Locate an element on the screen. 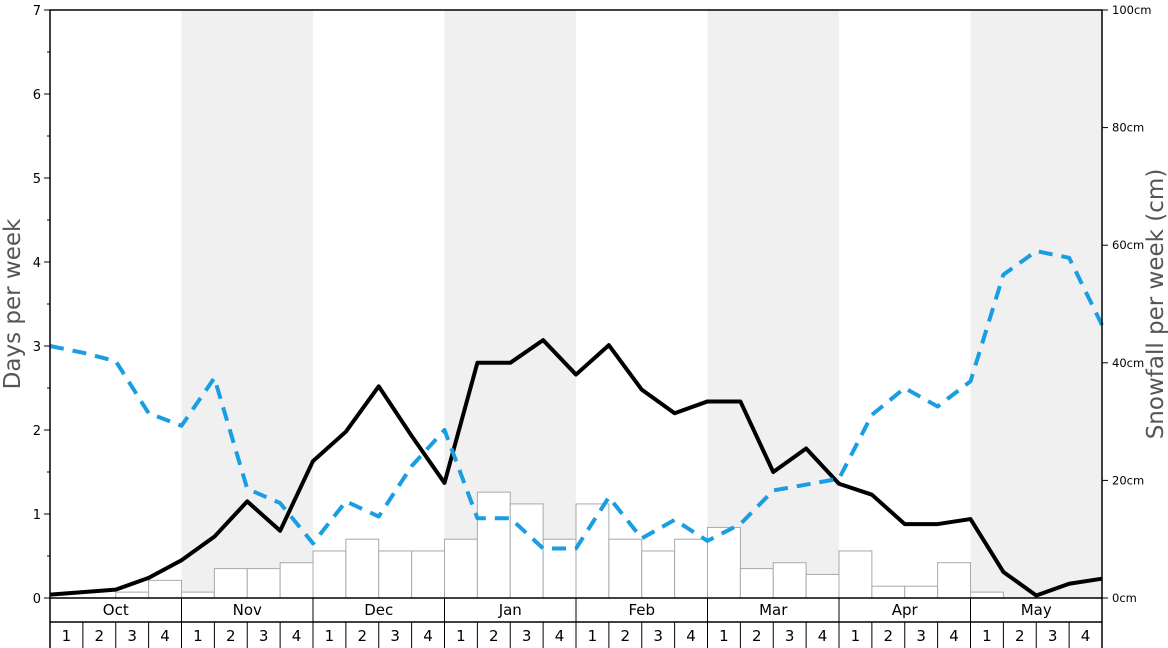 The image size is (1168, 648). month-label-mar: Mar is located at coordinates (773, 610).